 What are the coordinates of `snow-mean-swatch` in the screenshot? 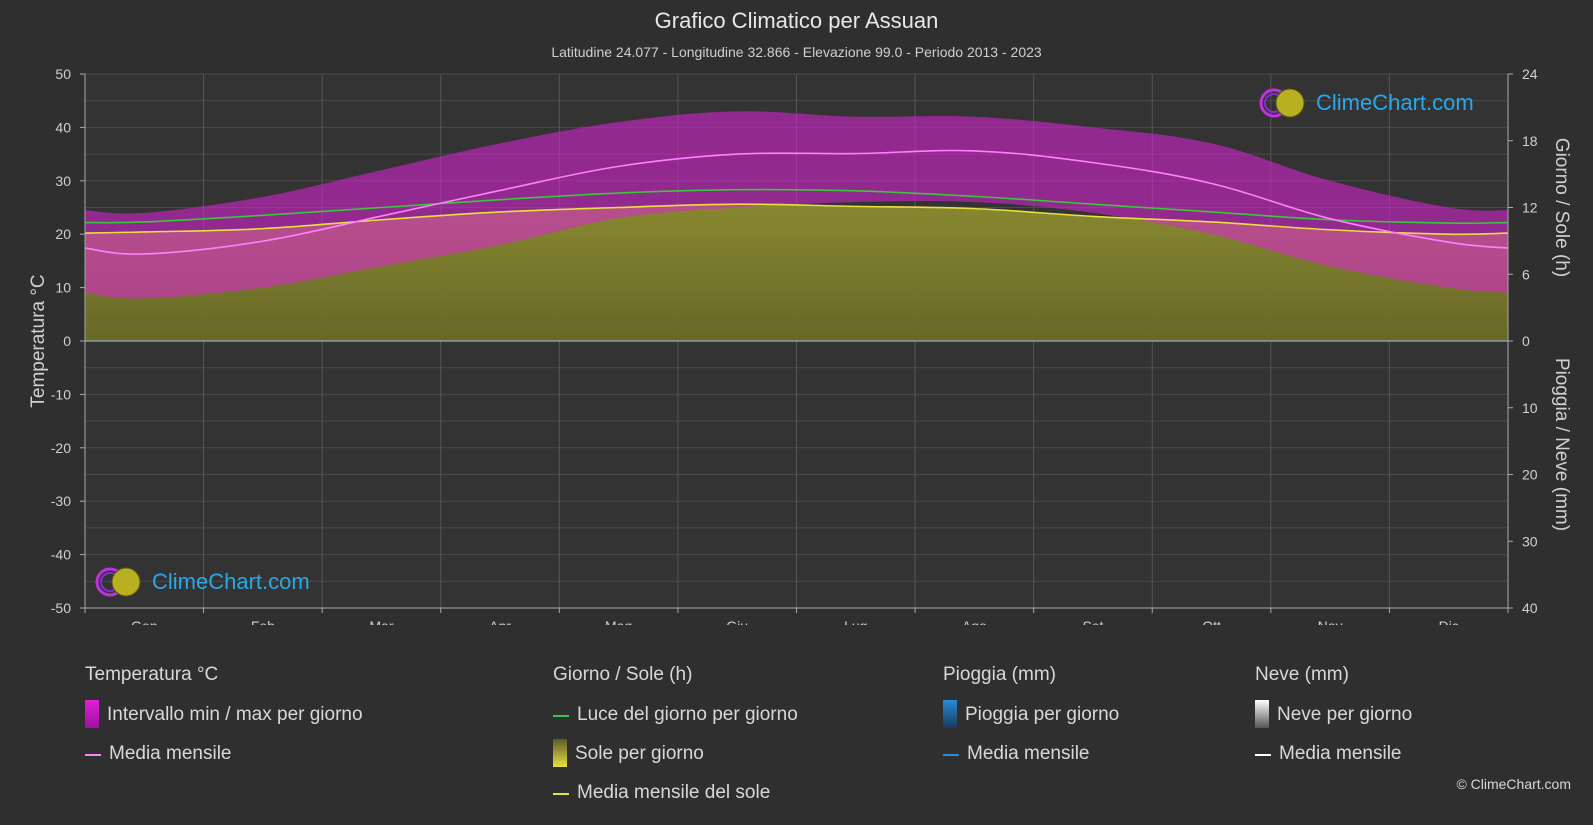 It's located at (1263, 755).